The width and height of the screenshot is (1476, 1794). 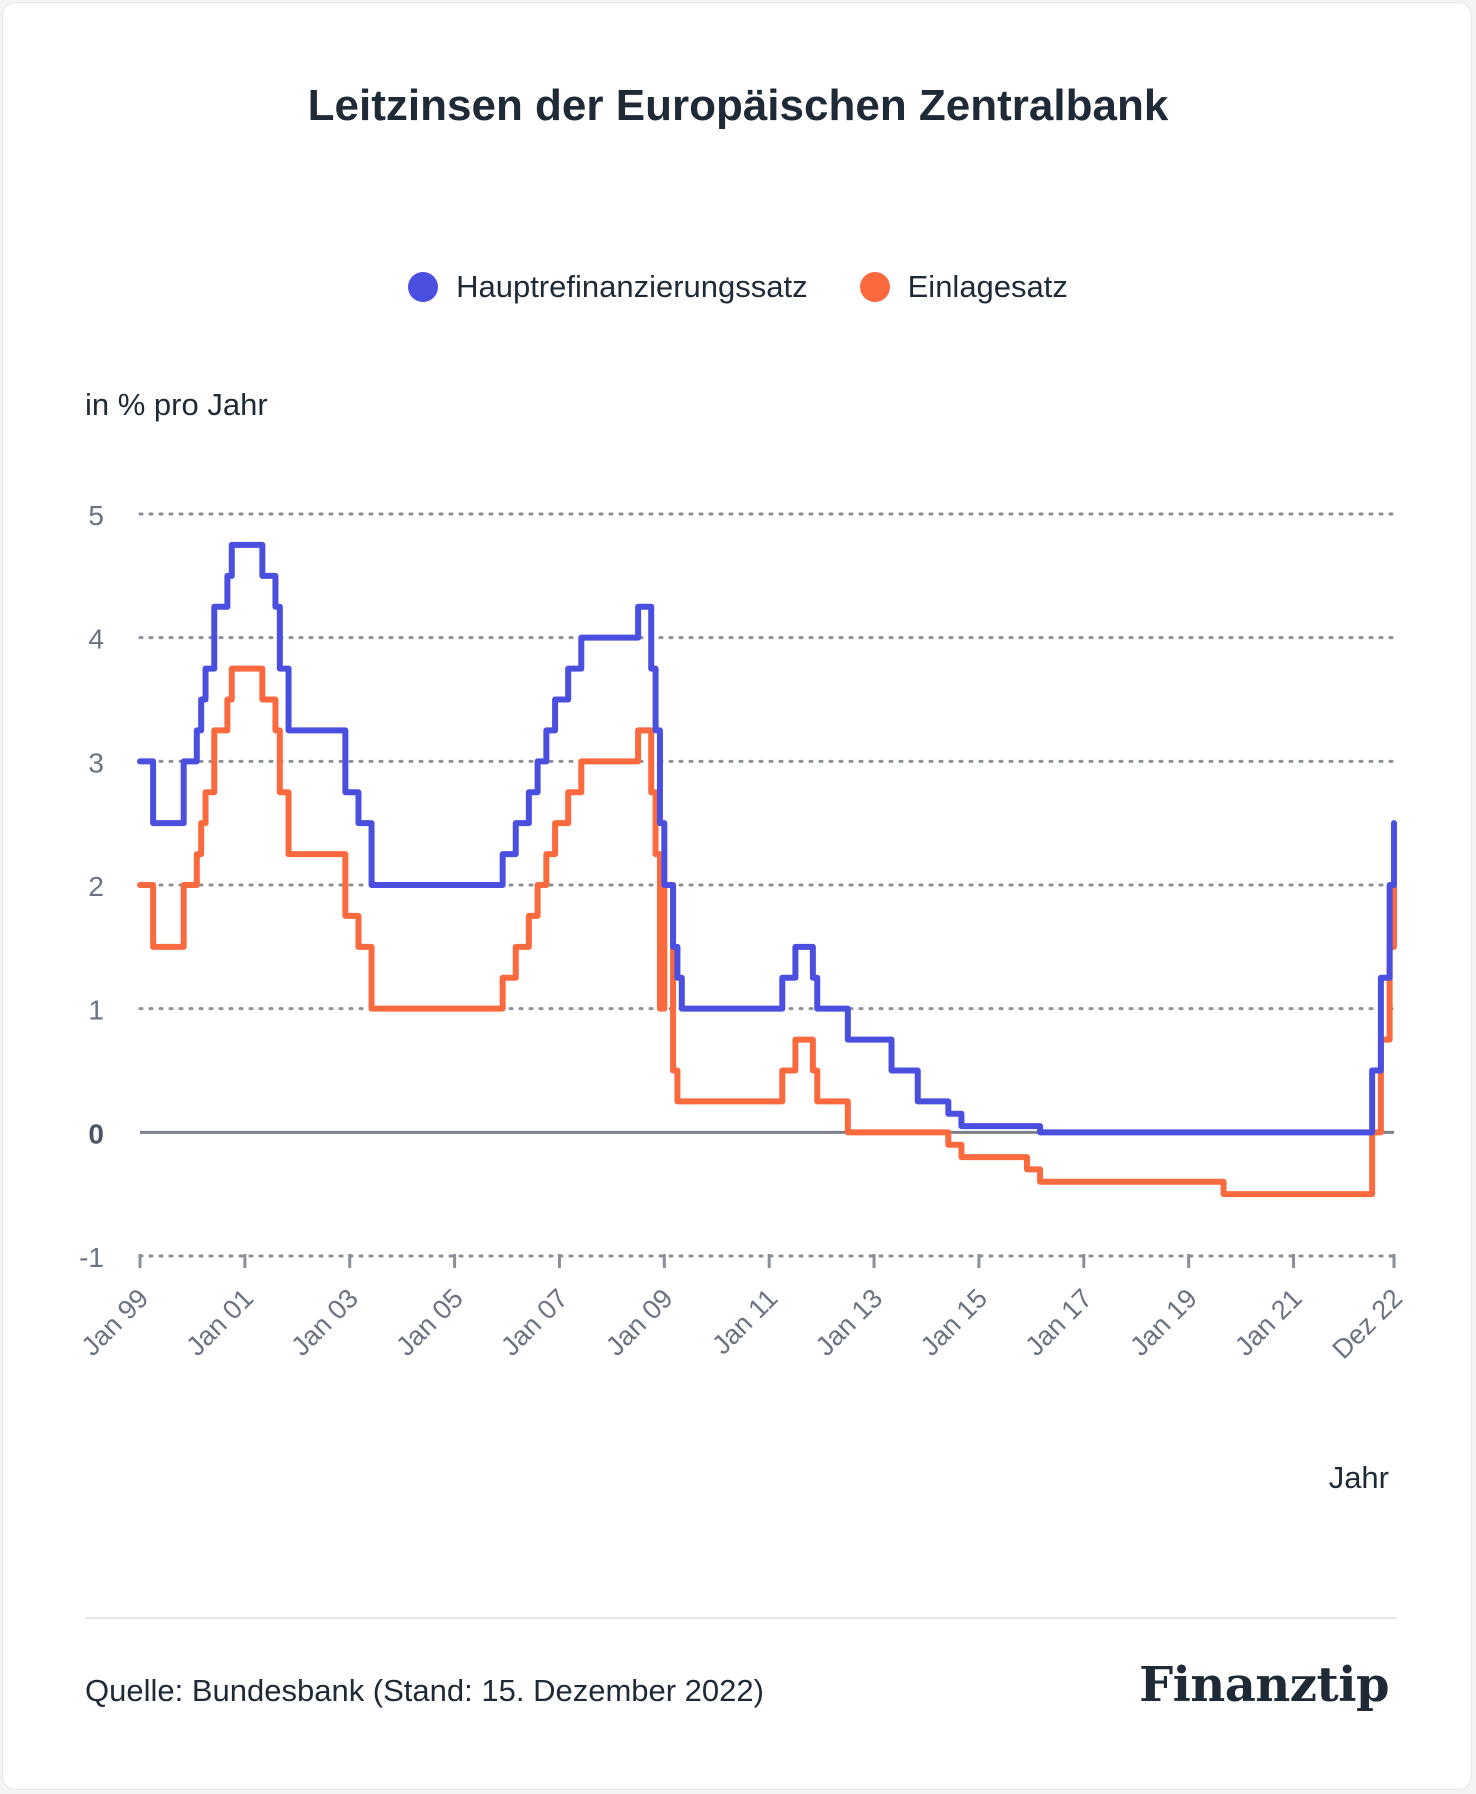 What do you see at coordinates (96, 886) in the screenshot?
I see `y-tick-label: 2` at bounding box center [96, 886].